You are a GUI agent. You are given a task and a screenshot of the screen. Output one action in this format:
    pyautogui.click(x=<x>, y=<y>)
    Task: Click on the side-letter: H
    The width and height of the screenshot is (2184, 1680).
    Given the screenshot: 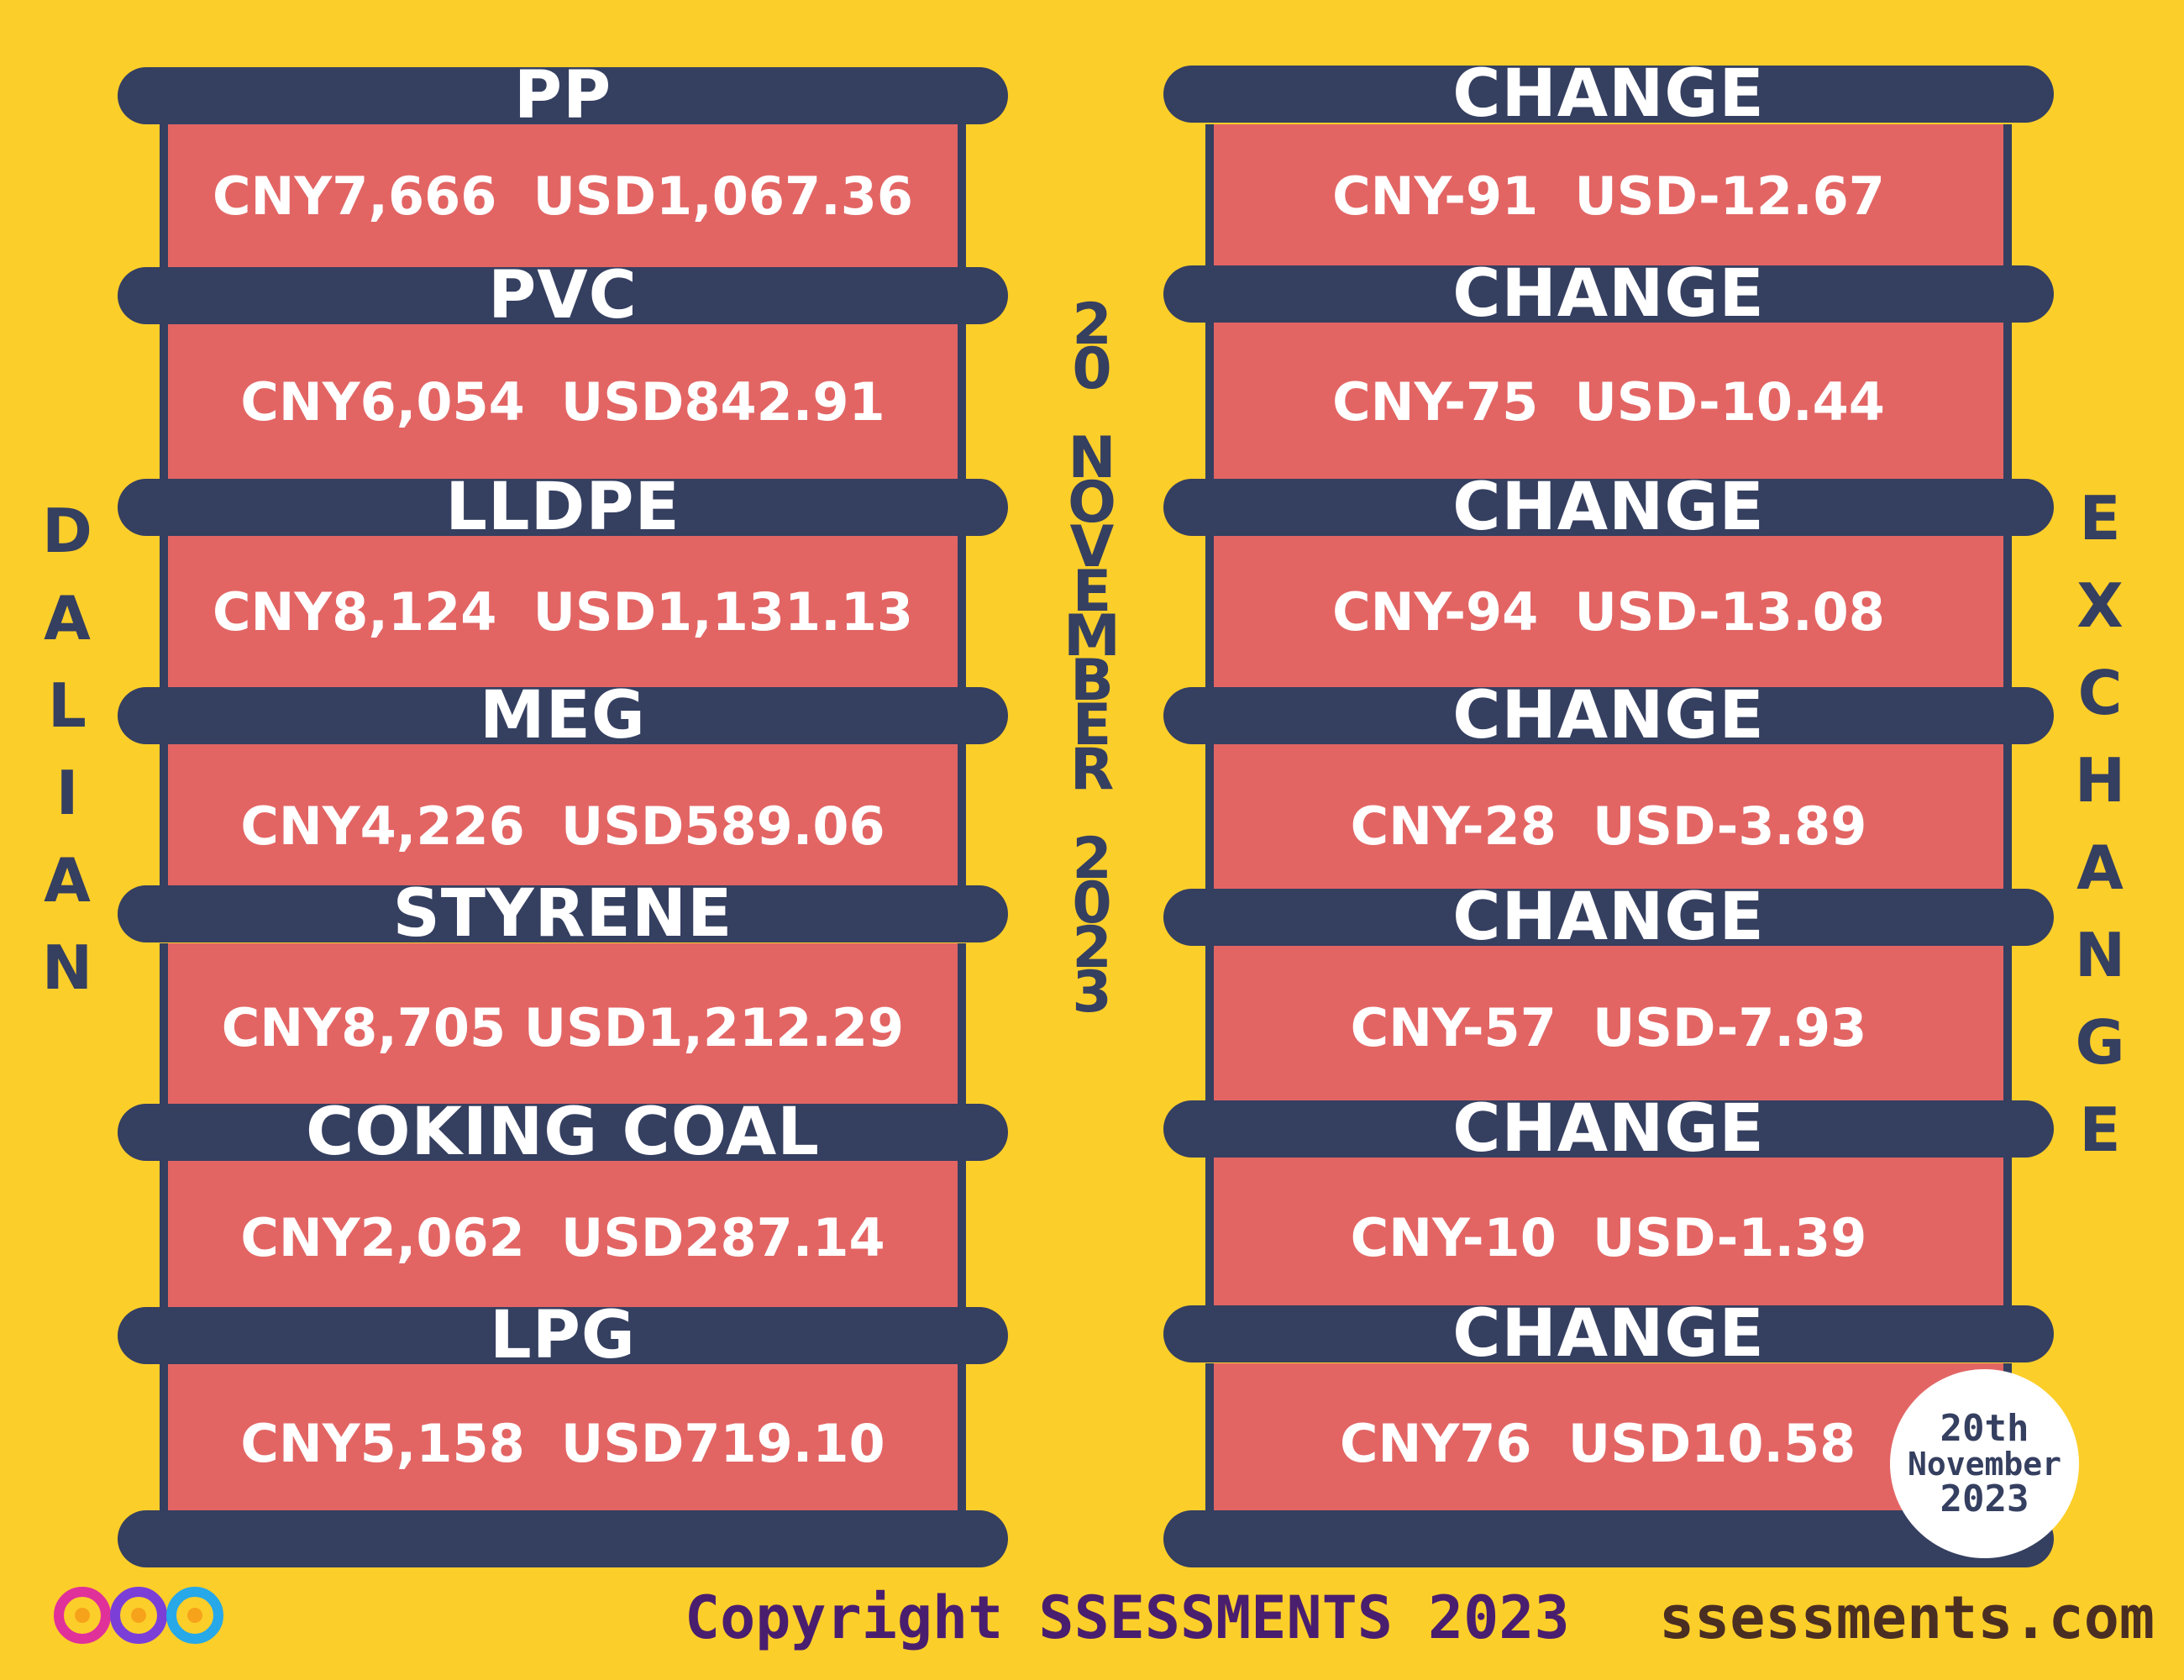 What is the action you would take?
    pyautogui.click(x=2100, y=780)
    